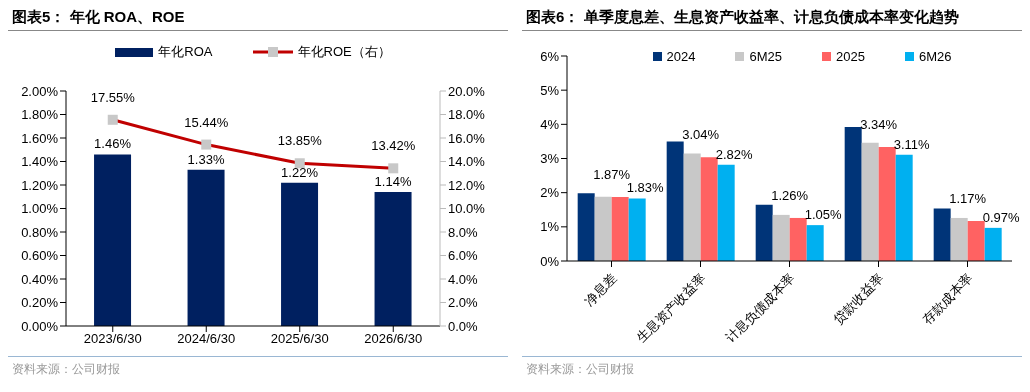 This screenshot has width=1030, height=392. I want to click on y2-tick-label: 20.0%, so click(467, 91).